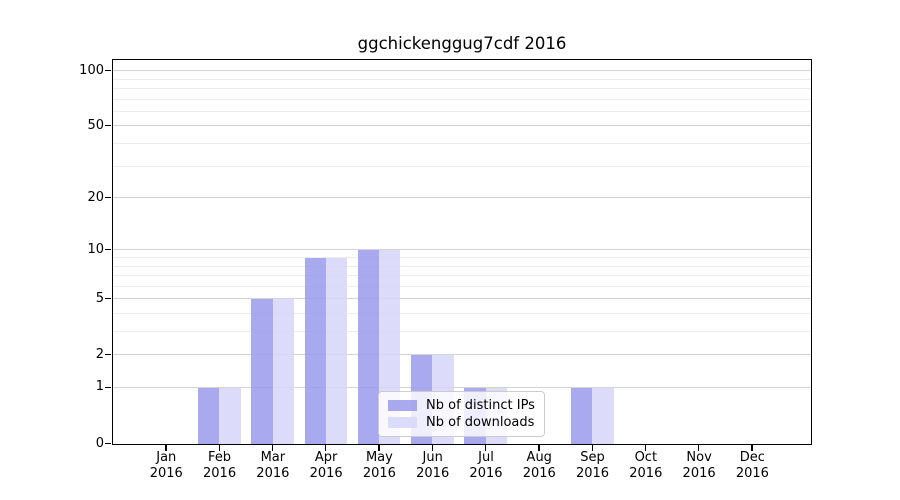 Image resolution: width=900 pixels, height=500 pixels. Describe the element at coordinates (480, 422) in the screenshot. I see `legend-label-downloads: Nb of downloads` at that location.